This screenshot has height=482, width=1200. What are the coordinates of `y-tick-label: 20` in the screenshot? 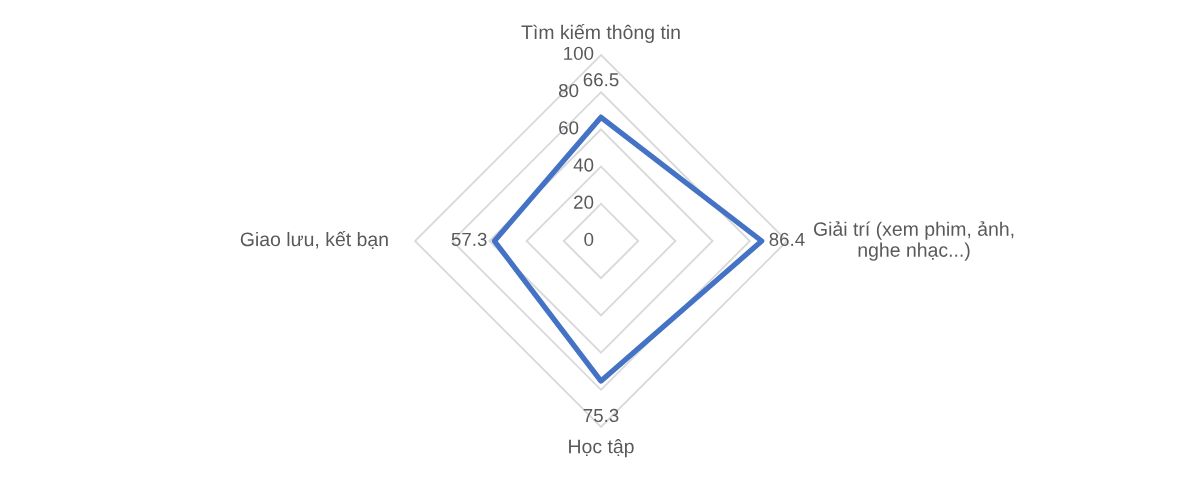 It's located at (584, 202).